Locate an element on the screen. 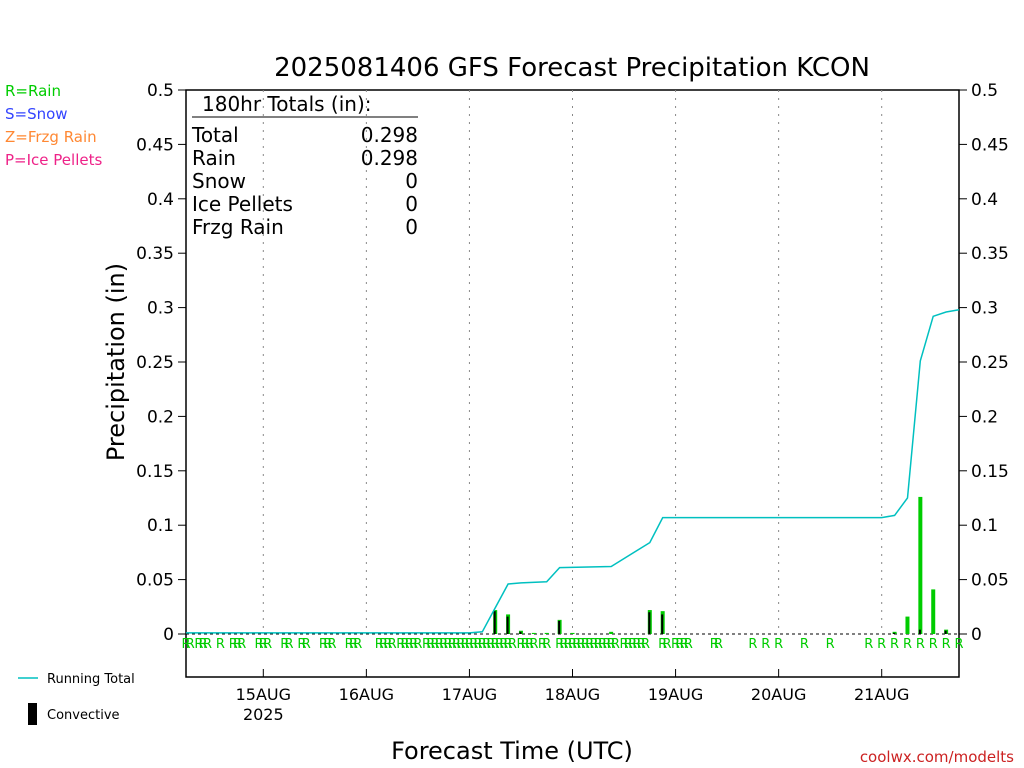  series-legend: Running Total Convective is located at coordinates (76, 698).